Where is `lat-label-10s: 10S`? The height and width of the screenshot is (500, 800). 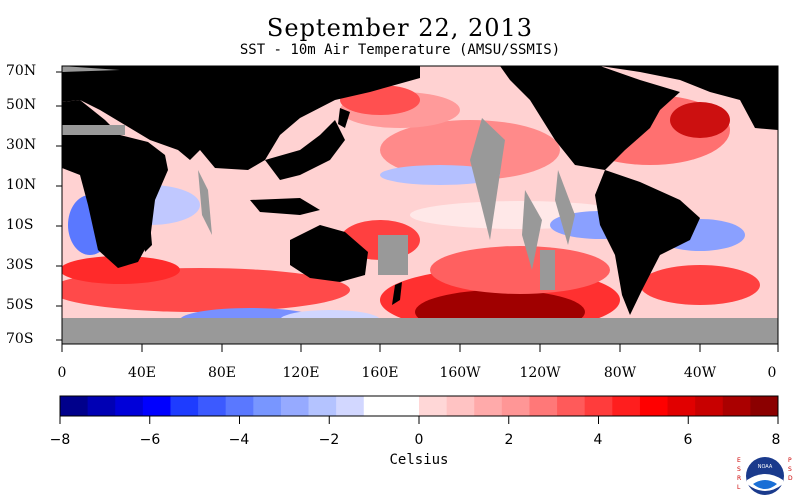 lat-label-10s: 10S is located at coordinates (20, 225).